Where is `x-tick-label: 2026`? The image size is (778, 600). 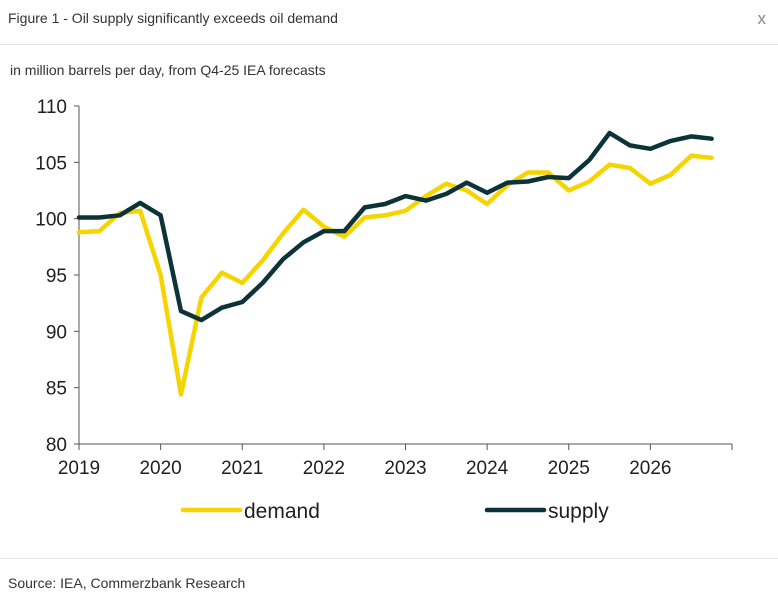 x-tick-label: 2026 is located at coordinates (650, 468).